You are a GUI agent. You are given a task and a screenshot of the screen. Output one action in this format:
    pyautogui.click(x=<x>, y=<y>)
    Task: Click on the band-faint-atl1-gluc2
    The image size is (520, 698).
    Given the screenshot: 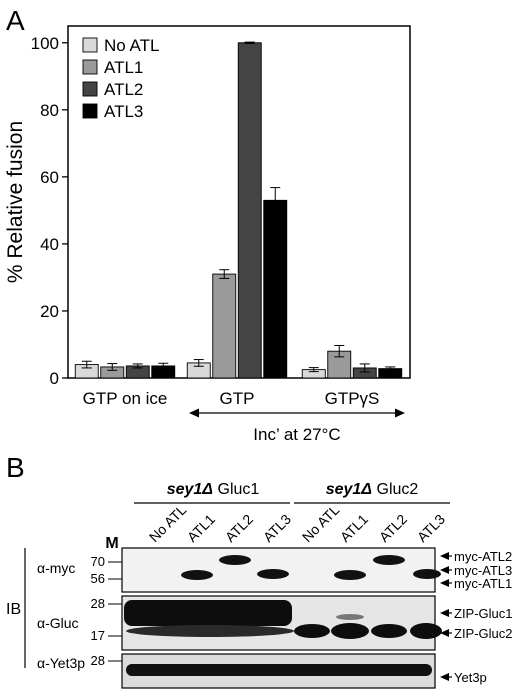 What is the action you would take?
    pyautogui.click(x=350, y=617)
    